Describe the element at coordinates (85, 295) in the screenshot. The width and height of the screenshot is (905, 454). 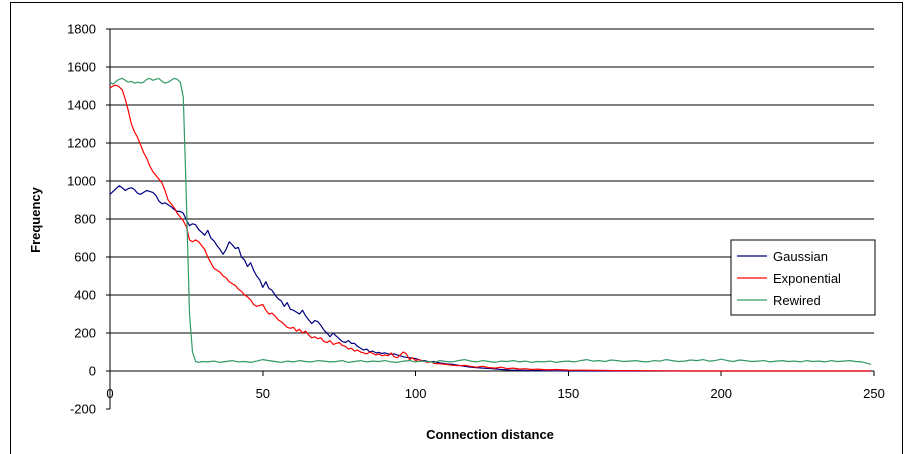
I see `y-tick-label: 400` at that location.